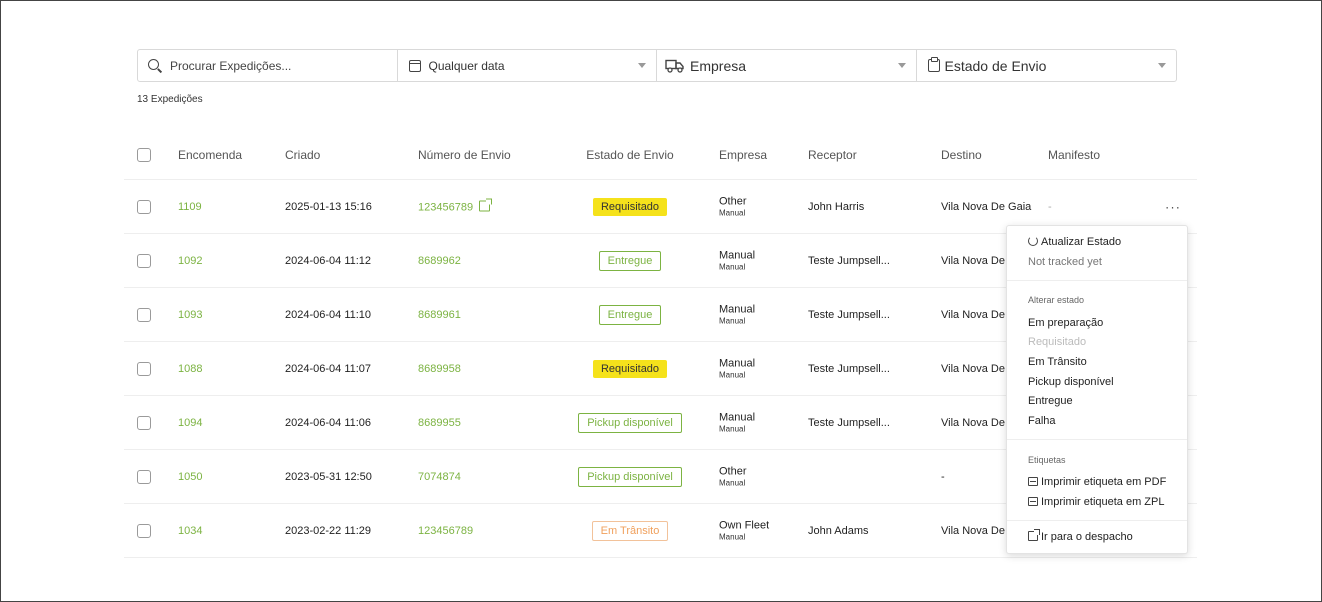 This screenshot has height=602, width=1322. What do you see at coordinates (144, 155) in the screenshot?
I see `select-all-checkbox` at bounding box center [144, 155].